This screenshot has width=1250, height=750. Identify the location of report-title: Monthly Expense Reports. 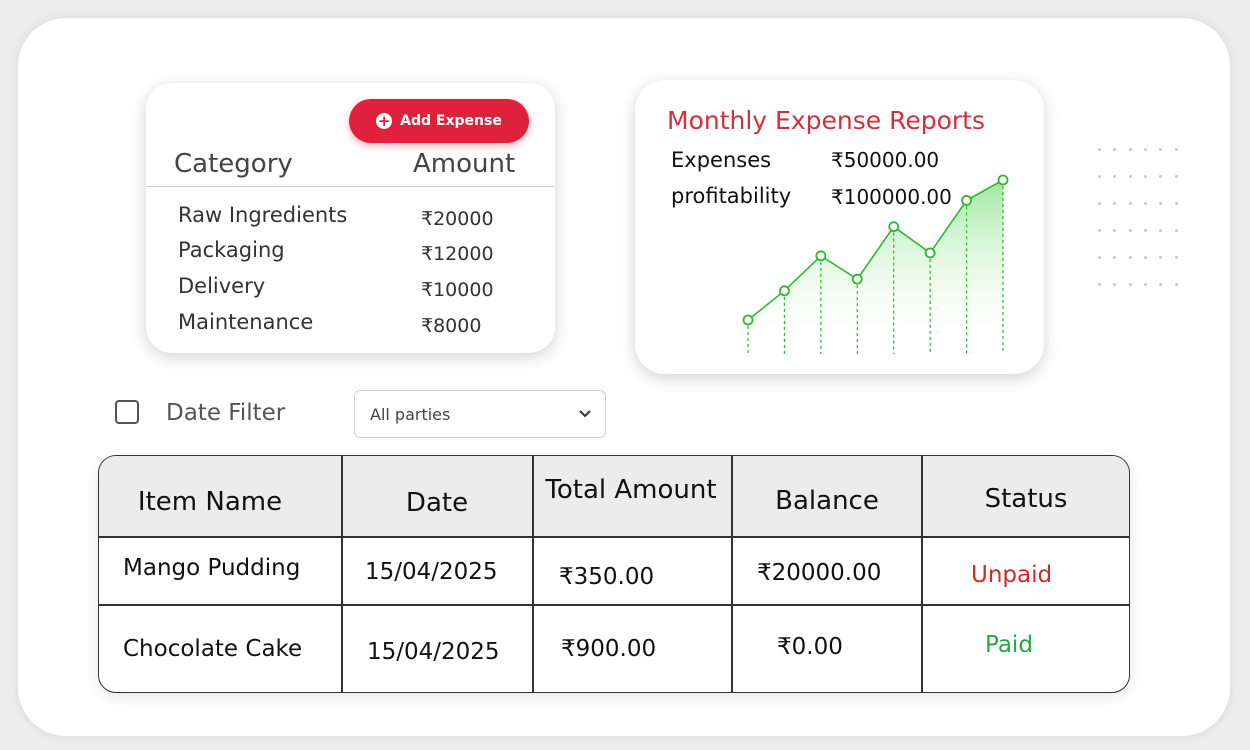
(826, 120).